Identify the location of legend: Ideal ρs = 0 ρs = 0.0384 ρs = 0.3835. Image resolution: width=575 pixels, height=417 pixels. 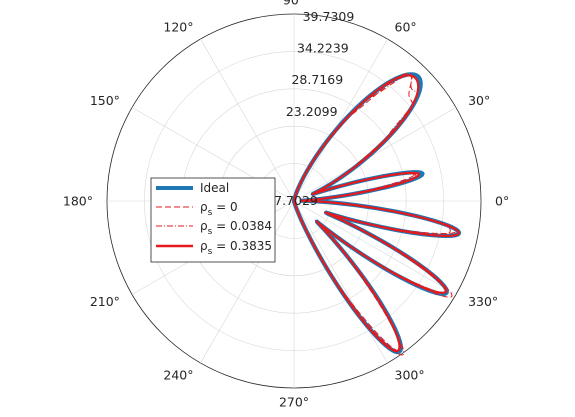
(213, 220).